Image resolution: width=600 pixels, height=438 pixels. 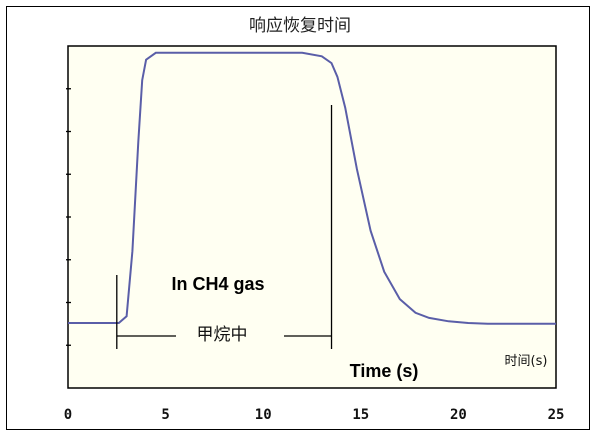 What do you see at coordinates (360, 415) in the screenshot?
I see `x-tick-label: 15` at bounding box center [360, 415].